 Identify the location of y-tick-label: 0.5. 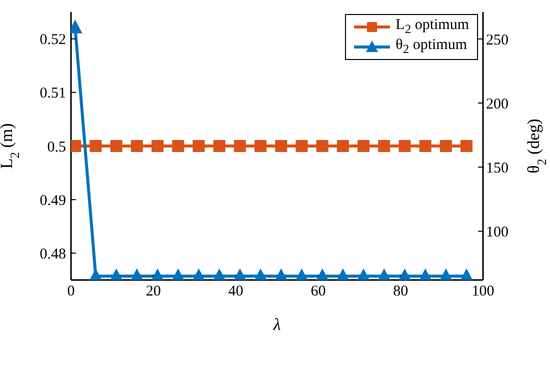
(56, 147).